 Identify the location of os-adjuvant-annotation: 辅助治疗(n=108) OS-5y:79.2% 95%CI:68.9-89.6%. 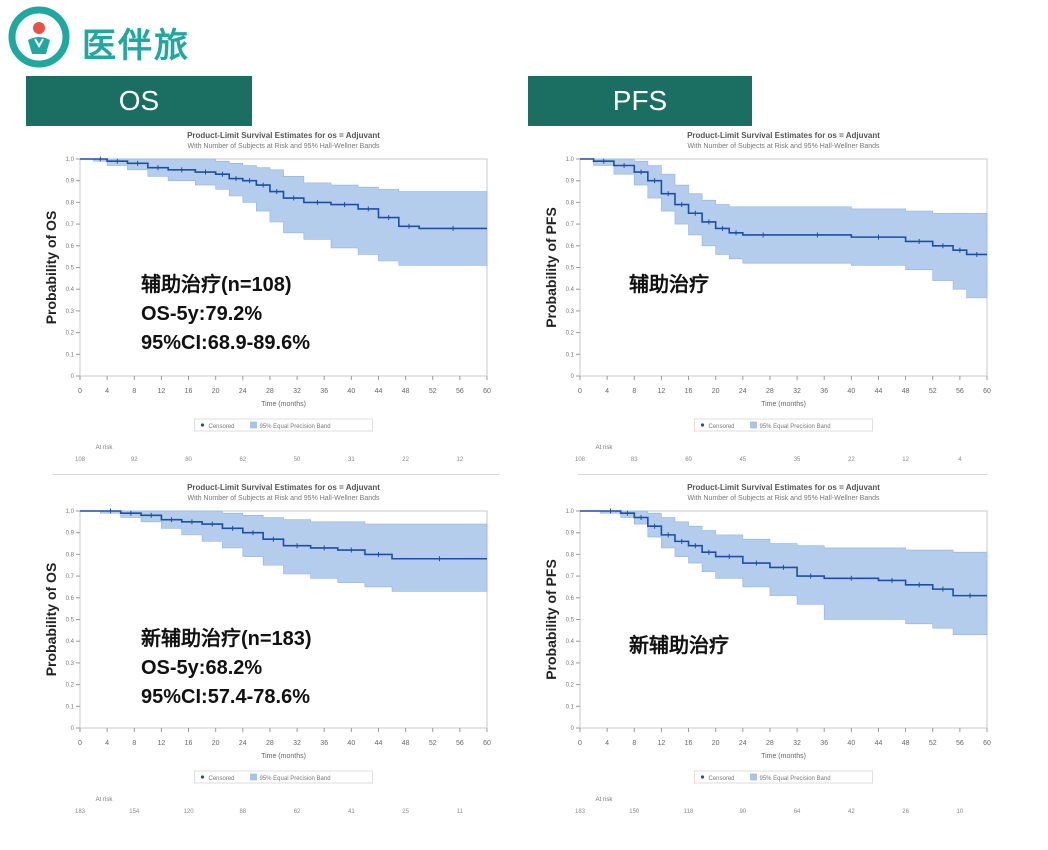
(225, 314).